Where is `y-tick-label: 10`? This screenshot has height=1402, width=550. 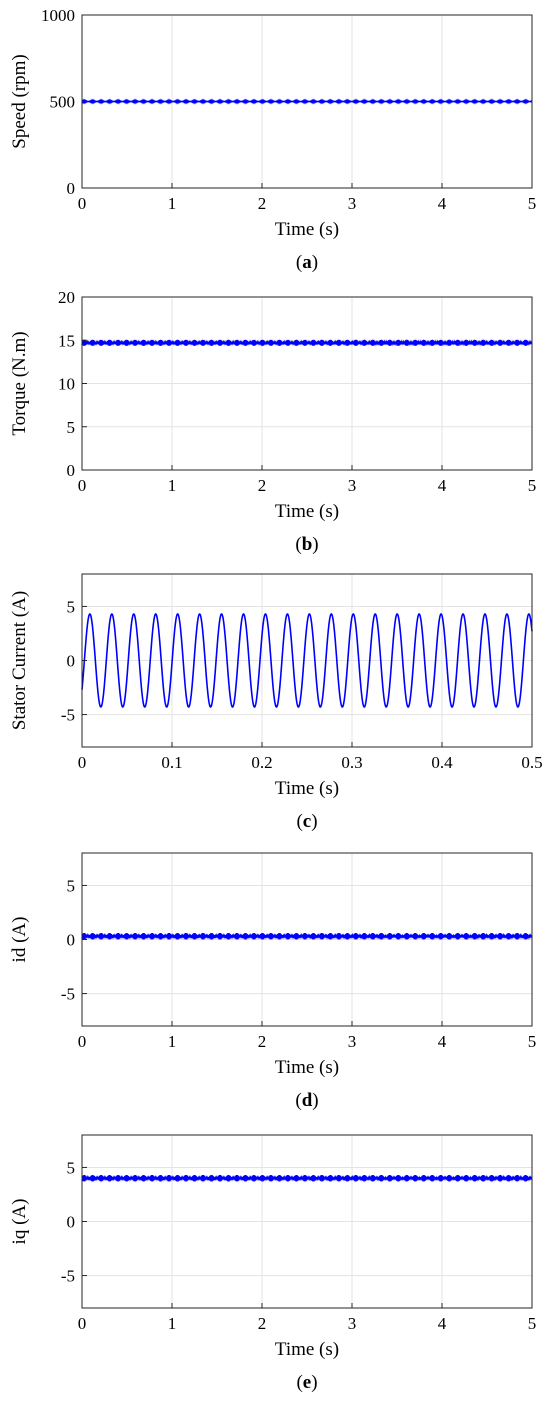 y-tick-label: 10 is located at coordinates (66, 384).